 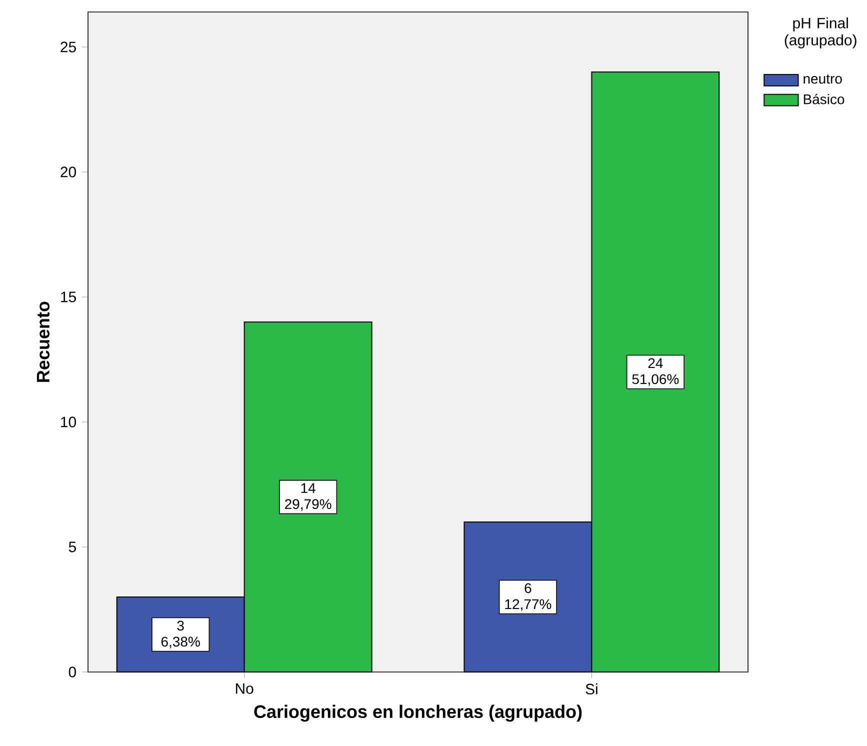 What do you see at coordinates (68, 422) in the screenshot?
I see `y-tick-label: 10` at bounding box center [68, 422].